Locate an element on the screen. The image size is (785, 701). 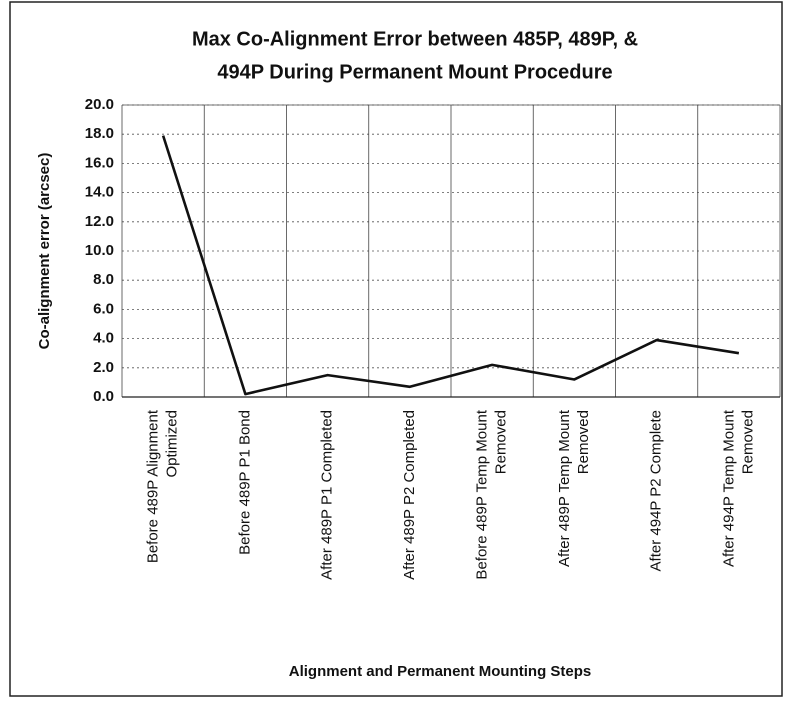
x-tick-label: Before 489P Temp Mount Removed is located at coordinates (492, 494).